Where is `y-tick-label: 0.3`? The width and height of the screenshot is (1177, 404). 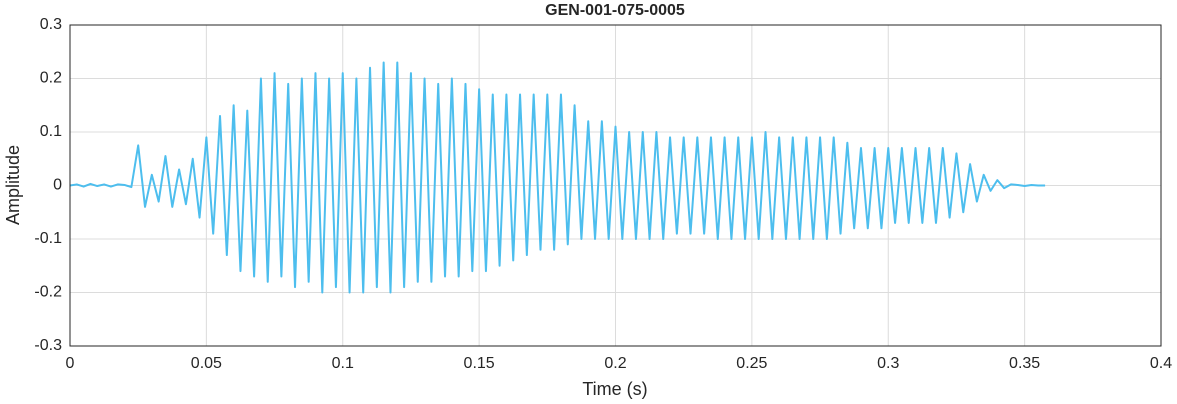 y-tick-label: 0.3 is located at coordinates (51, 24).